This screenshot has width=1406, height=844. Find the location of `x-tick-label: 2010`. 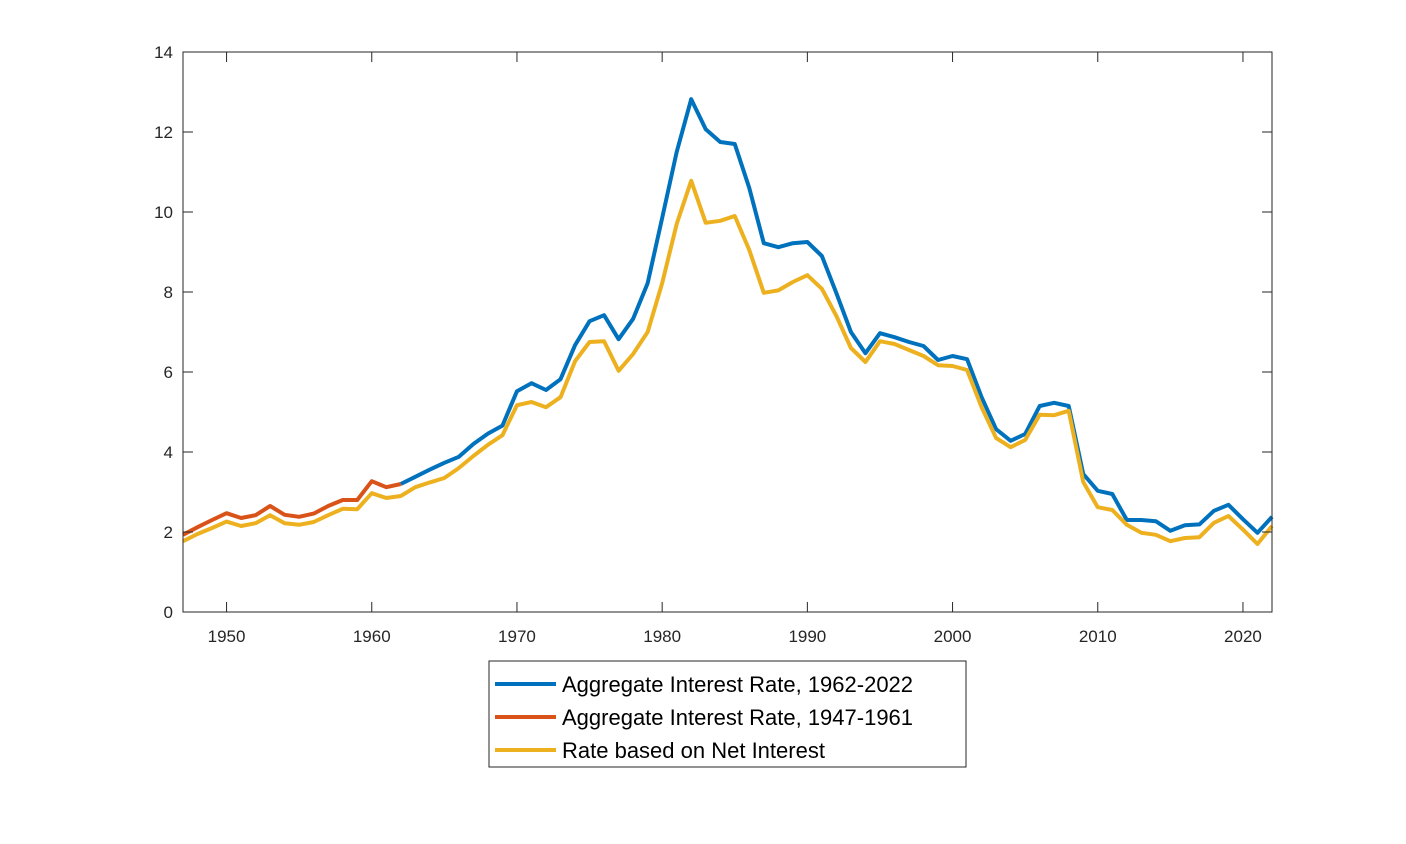

x-tick-label: 2010 is located at coordinates (1098, 636).